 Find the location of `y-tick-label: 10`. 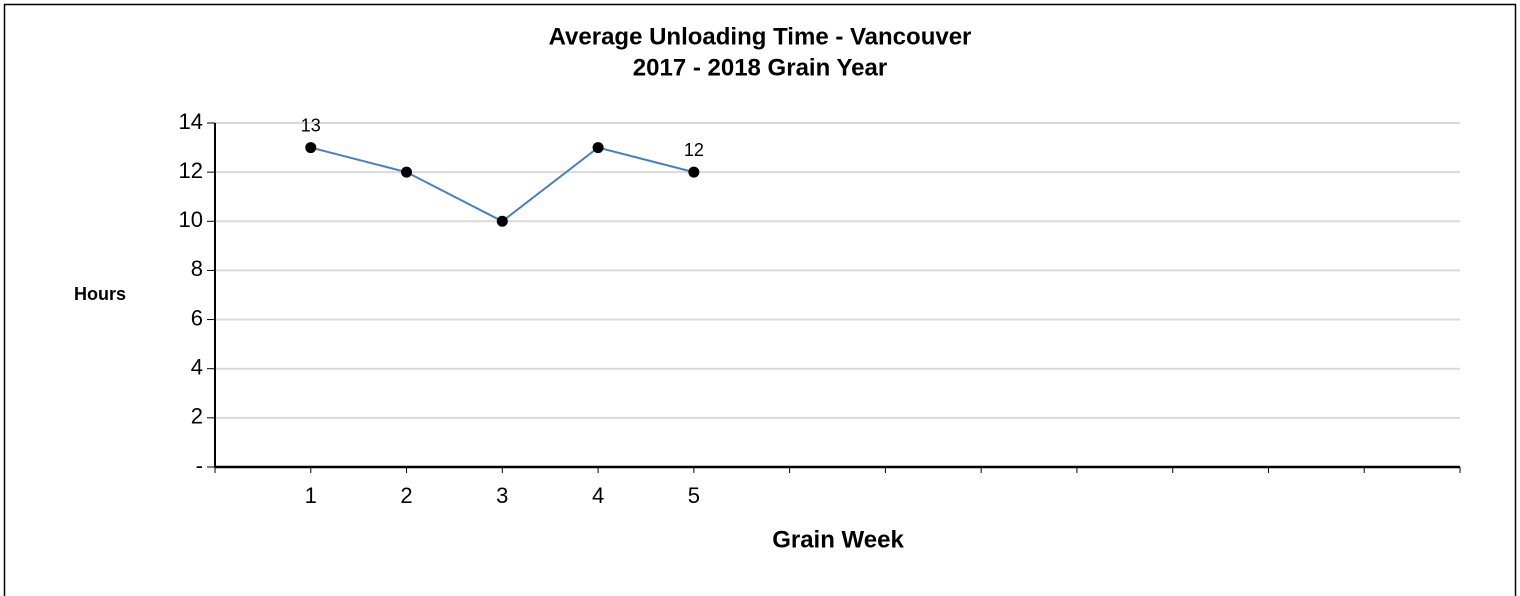

y-tick-label: 10 is located at coordinates (191, 219).